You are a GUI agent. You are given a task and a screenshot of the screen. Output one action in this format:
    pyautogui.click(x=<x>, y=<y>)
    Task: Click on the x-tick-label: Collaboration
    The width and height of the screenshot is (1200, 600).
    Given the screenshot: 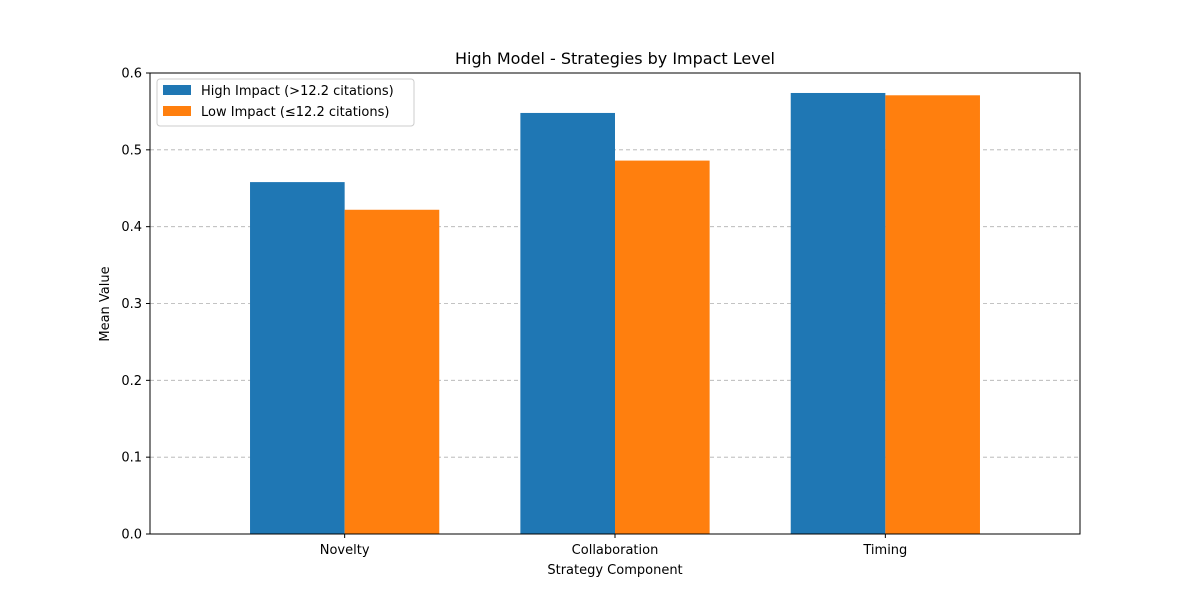 What is the action you would take?
    pyautogui.click(x=615, y=550)
    